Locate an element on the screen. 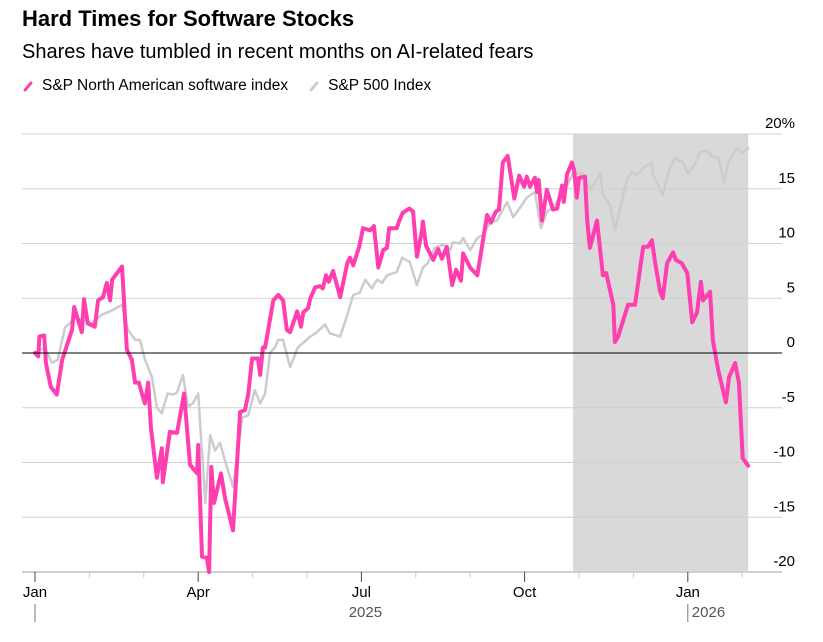 This screenshot has height=642, width=823. year-label: 2025 is located at coordinates (365, 612).